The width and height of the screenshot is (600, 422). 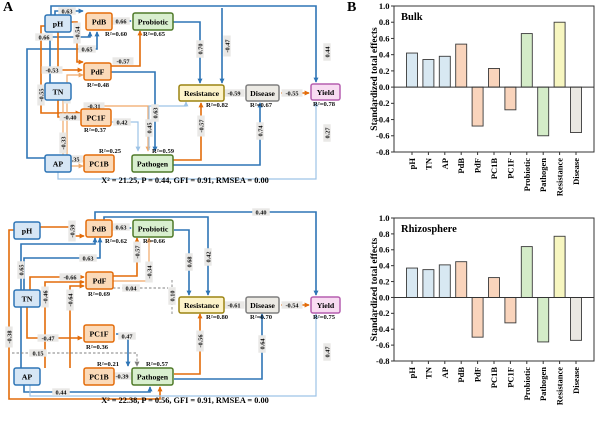 What do you see at coordinates (131, 288) in the screenshot?
I see `svg-text: 0.04` at bounding box center [131, 288].